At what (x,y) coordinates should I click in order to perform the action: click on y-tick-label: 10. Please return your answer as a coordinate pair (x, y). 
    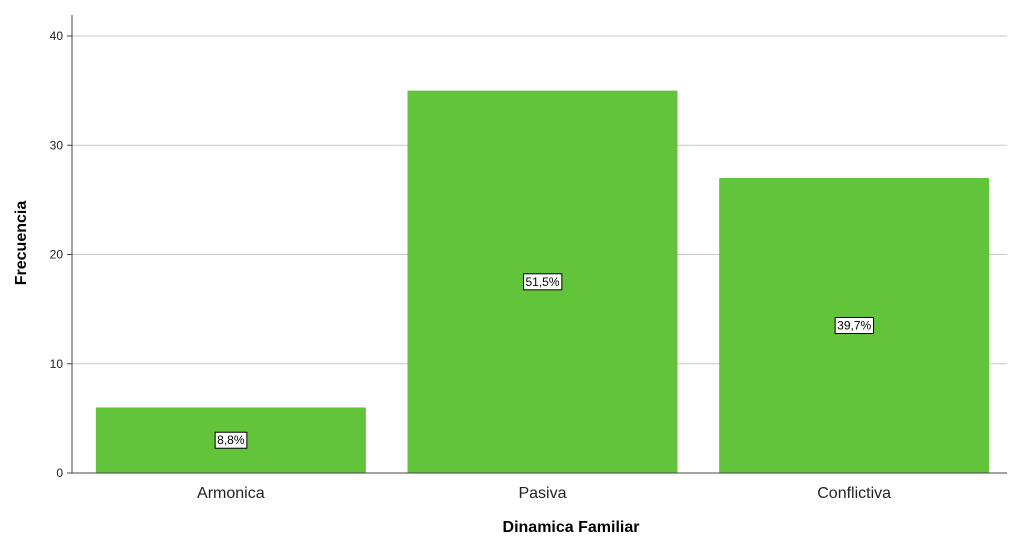
    Looking at the image, I should click on (57, 364).